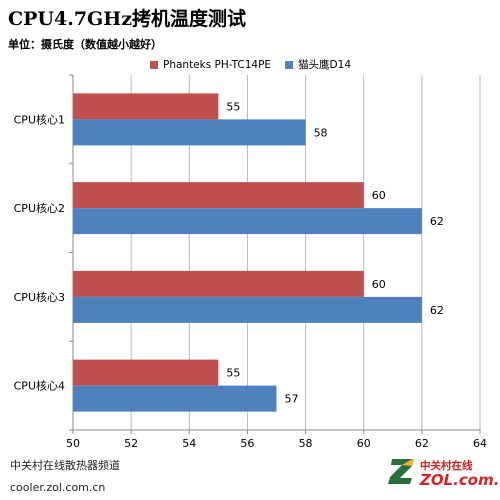  I want to click on x-tick-label: 50, so click(73, 443).